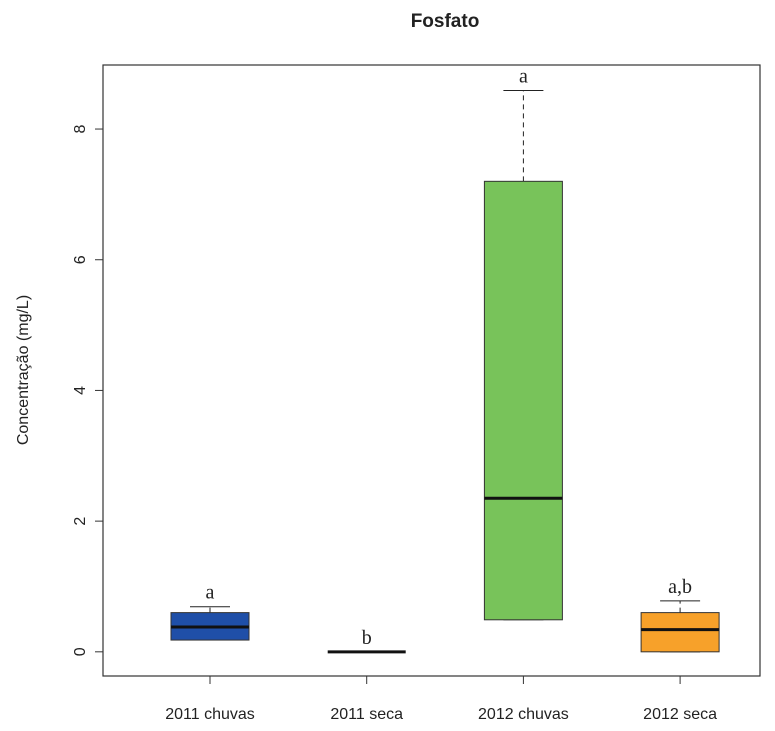 The width and height of the screenshot is (775, 731). I want to click on annotation: a,b, so click(680, 587).